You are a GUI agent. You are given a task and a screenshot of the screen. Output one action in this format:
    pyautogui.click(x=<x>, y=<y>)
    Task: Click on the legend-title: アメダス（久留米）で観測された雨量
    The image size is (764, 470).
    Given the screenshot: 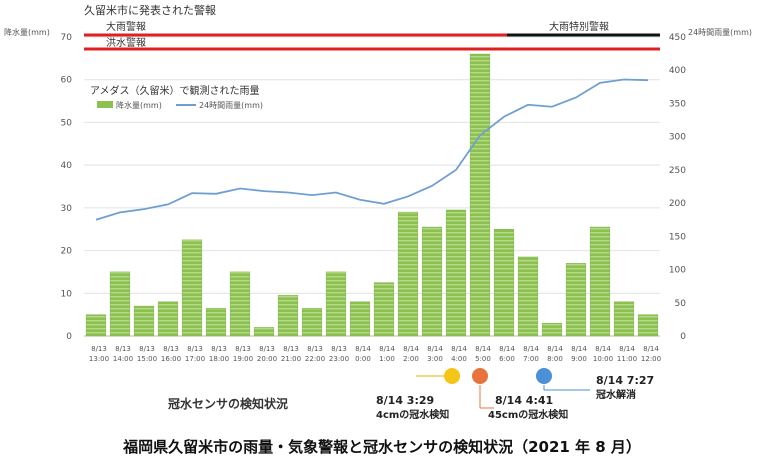 What is the action you would take?
    pyautogui.click(x=175, y=90)
    